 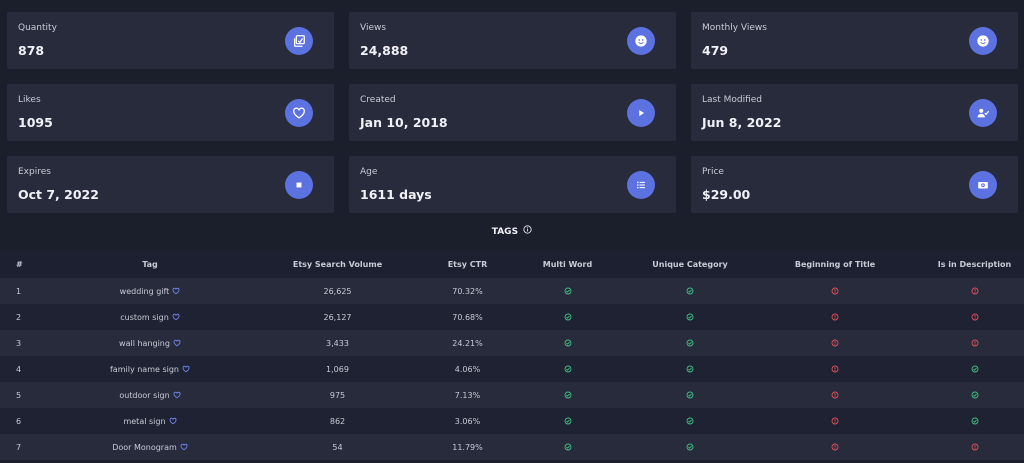 What do you see at coordinates (150, 447) in the screenshot?
I see `tag-cell: Door Monogram` at bounding box center [150, 447].